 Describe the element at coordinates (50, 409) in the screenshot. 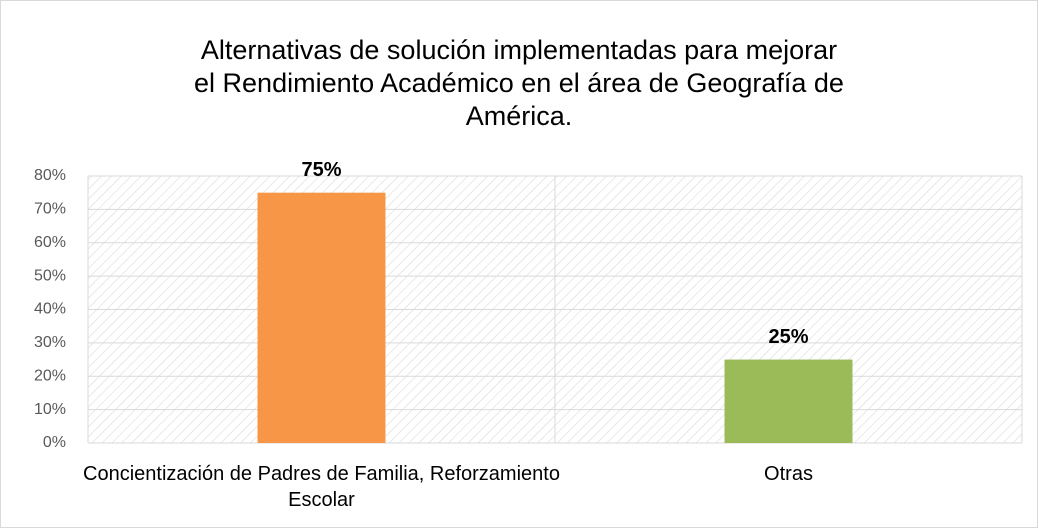

I see `y-tick-label: 10%` at that location.